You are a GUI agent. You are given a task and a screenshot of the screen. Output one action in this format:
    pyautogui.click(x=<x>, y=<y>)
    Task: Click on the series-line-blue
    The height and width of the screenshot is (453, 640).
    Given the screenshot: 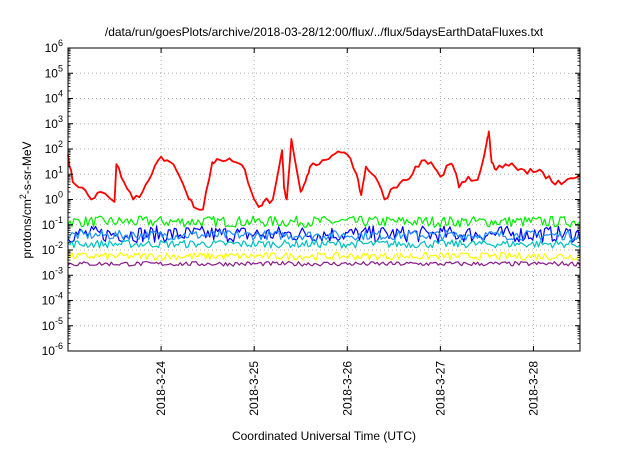 What is the action you would take?
    pyautogui.click(x=324, y=234)
    